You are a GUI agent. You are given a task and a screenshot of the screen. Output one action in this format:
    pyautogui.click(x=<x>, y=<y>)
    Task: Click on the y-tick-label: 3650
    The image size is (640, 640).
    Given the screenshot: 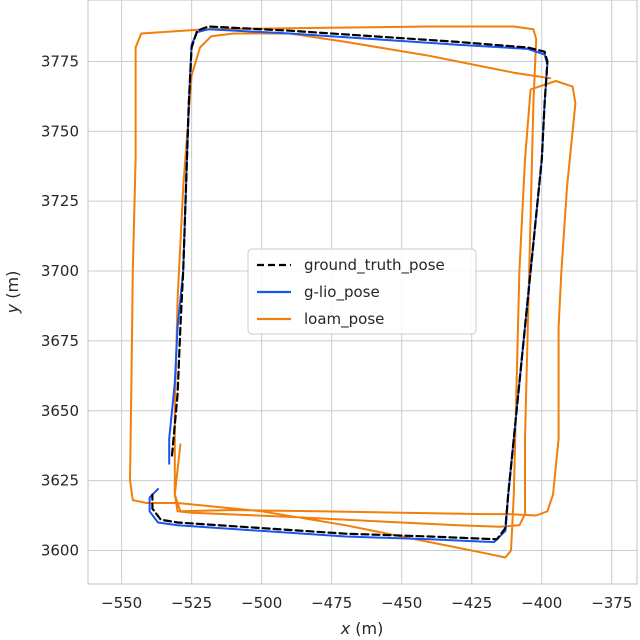 What is the action you would take?
    pyautogui.click(x=60, y=411)
    